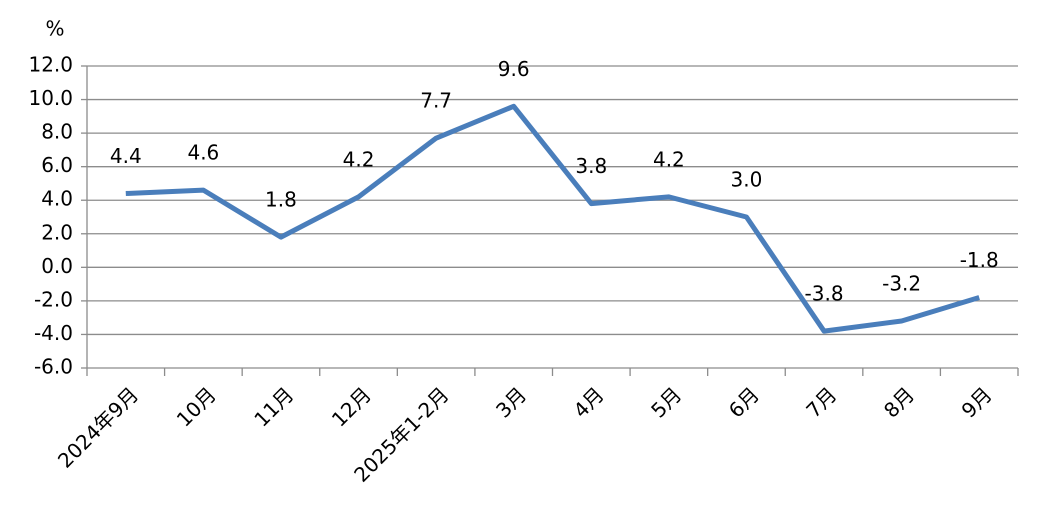 Image resolution: width=1050 pixels, height=528 pixels. Describe the element at coordinates (666, 402) in the screenshot. I see `x-tick-label: 5月` at that location.